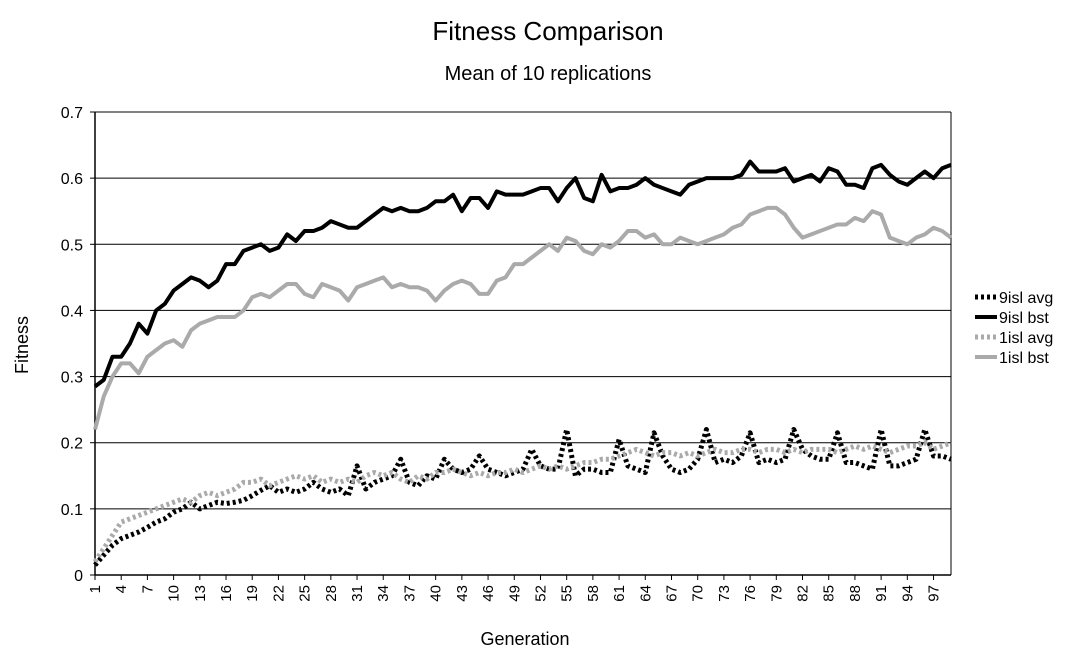 The image size is (1083, 658). What do you see at coordinates (855, 593) in the screenshot?
I see `x-tick-label: 88` at bounding box center [855, 593].